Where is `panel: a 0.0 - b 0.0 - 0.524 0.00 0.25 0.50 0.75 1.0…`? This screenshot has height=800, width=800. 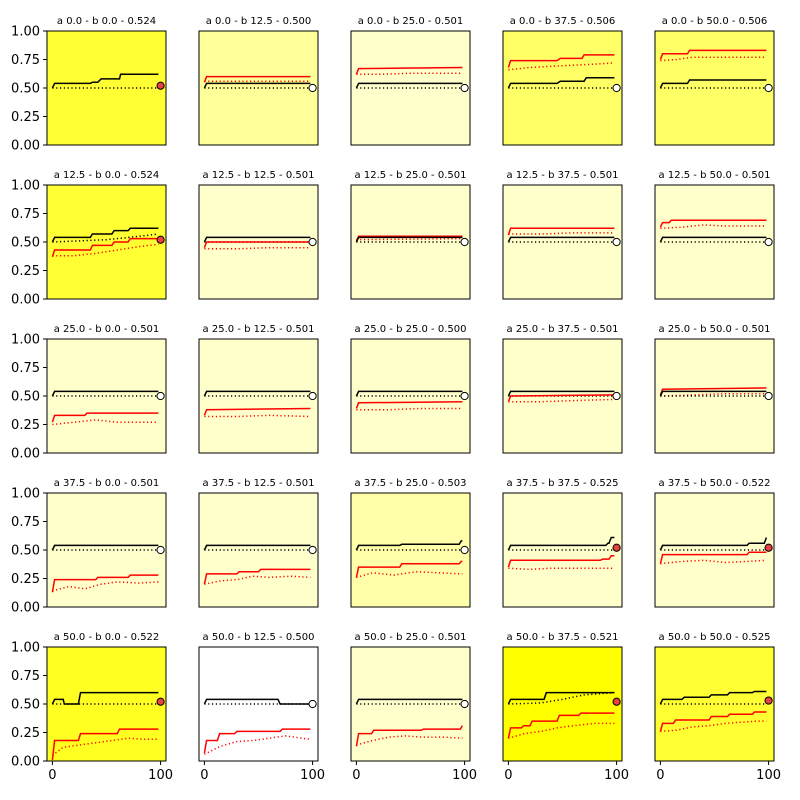 panel: a 0.0 - b 0.0 - 0.524 0.00 0.25 0.50 0.75 1.0… is located at coordinates (88, 85).